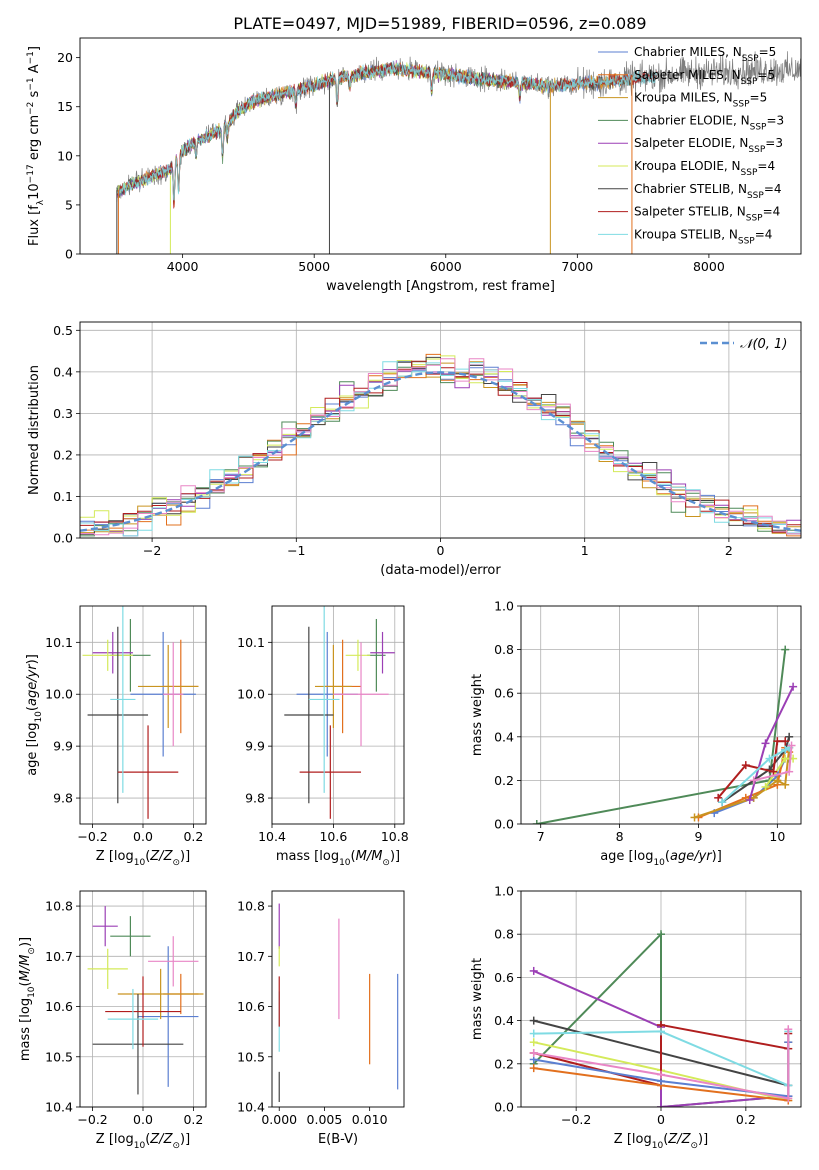 This screenshot has height=1170, width=819. I want to click on x-tick-label: 10.8, so click(395, 836).